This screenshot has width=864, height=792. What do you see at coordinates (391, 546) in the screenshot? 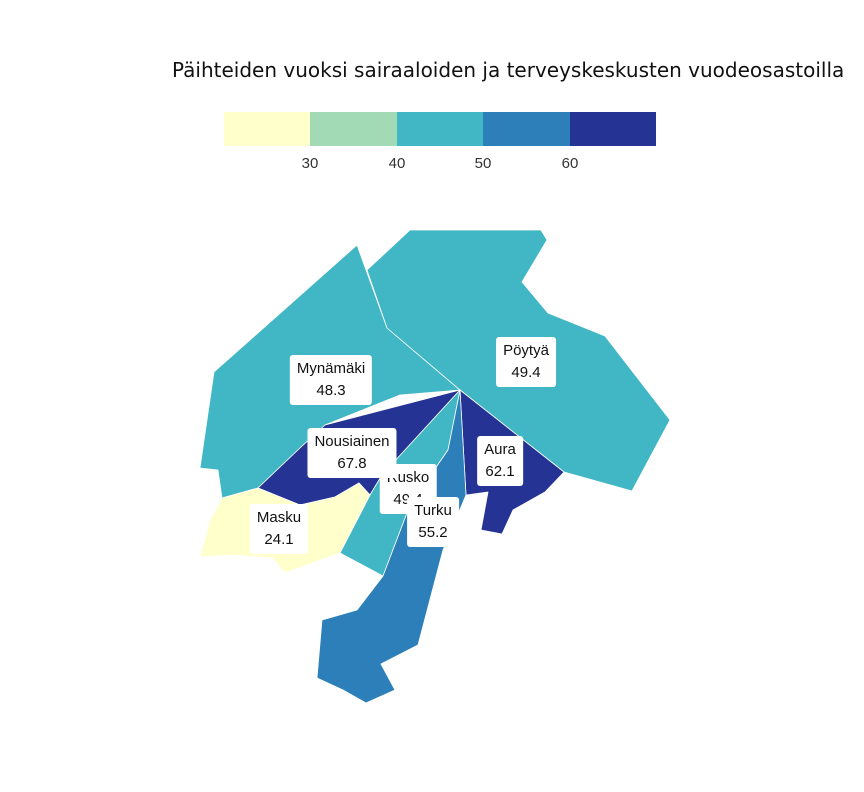
I see `region-turku` at bounding box center [391, 546].